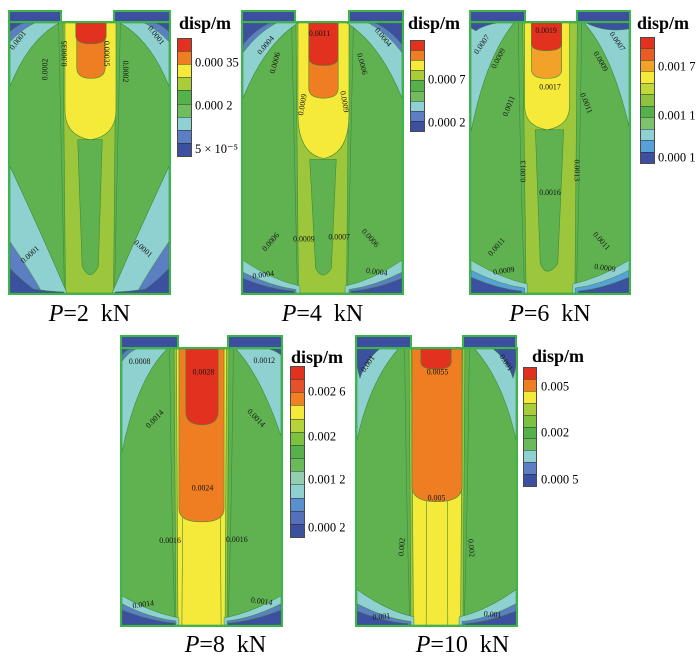 This screenshot has height=663, width=700. I want to click on colorbar: 0.001 7 0.001 1 0.000 1, so click(668, 100).